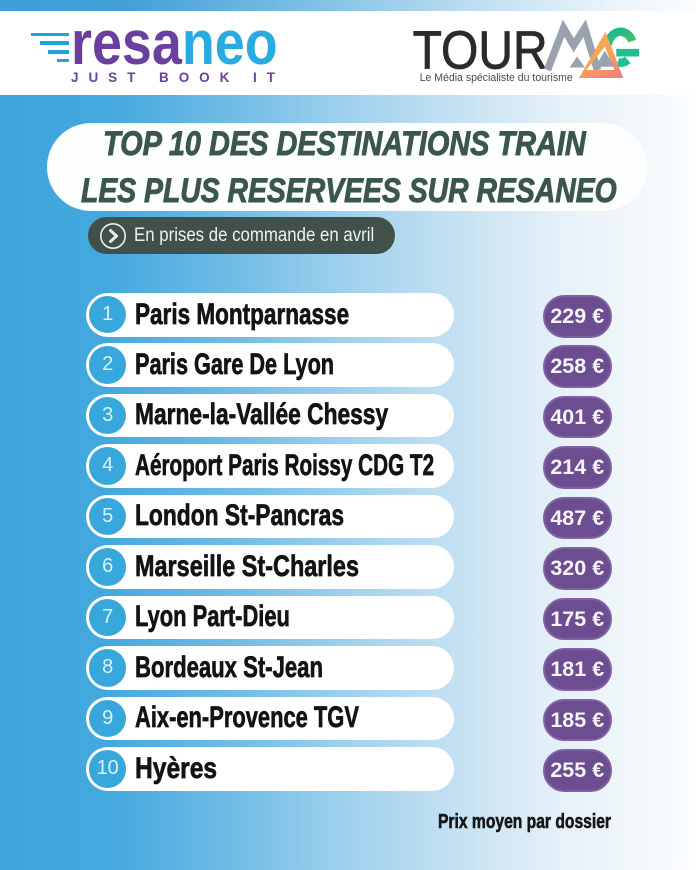  What do you see at coordinates (480, 51) in the screenshot?
I see `svg-text: TOUR` at bounding box center [480, 51].